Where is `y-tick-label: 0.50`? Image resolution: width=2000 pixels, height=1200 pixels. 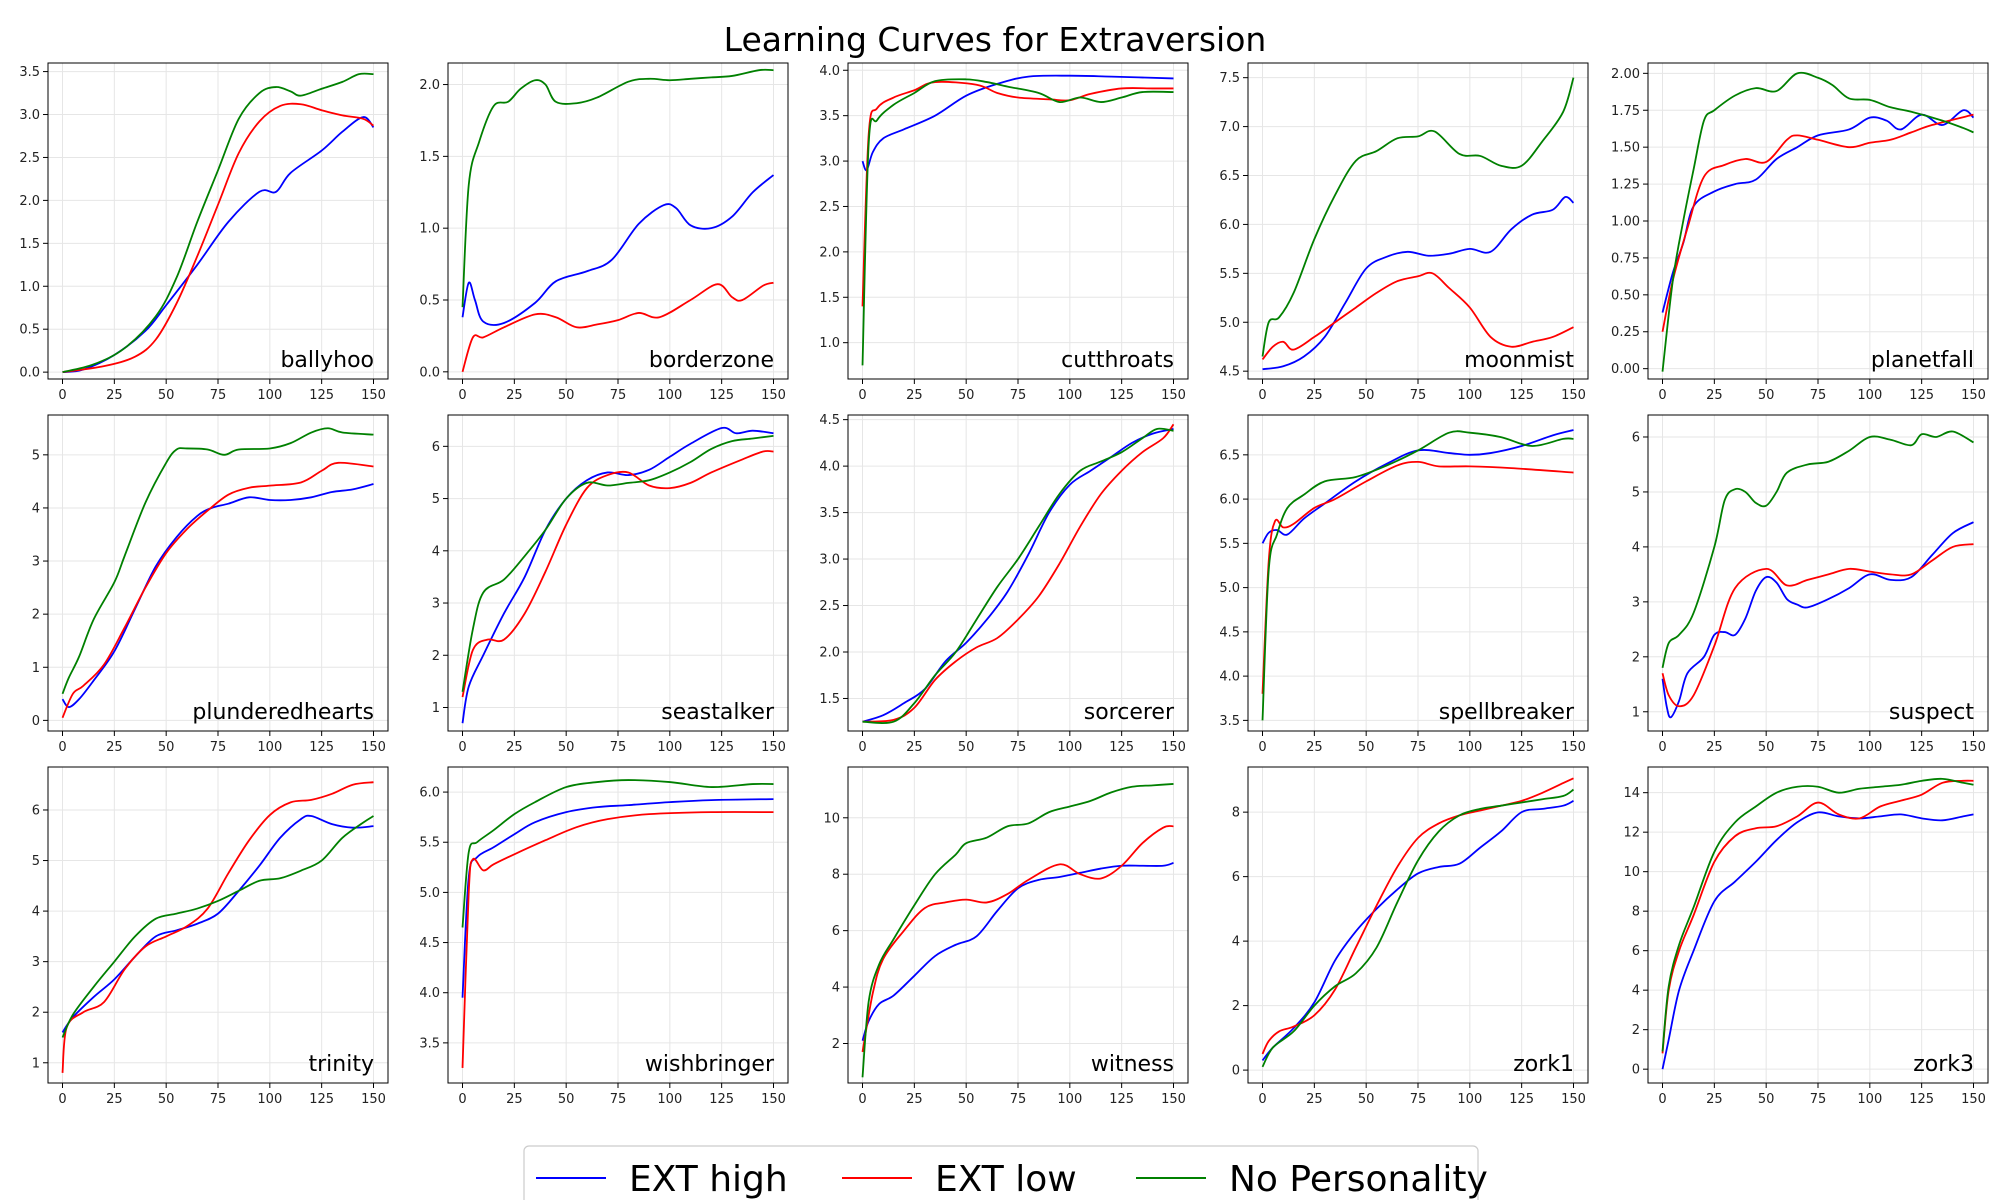
y-tick-label: 0.50 is located at coordinates (1625, 295).